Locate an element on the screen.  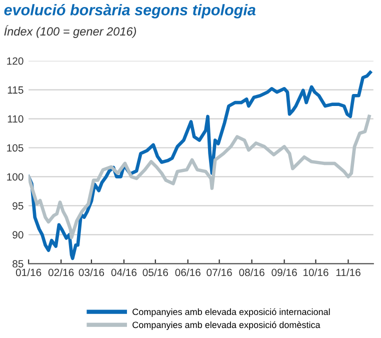
x-tick-label: 10/16 is located at coordinates (316, 272).